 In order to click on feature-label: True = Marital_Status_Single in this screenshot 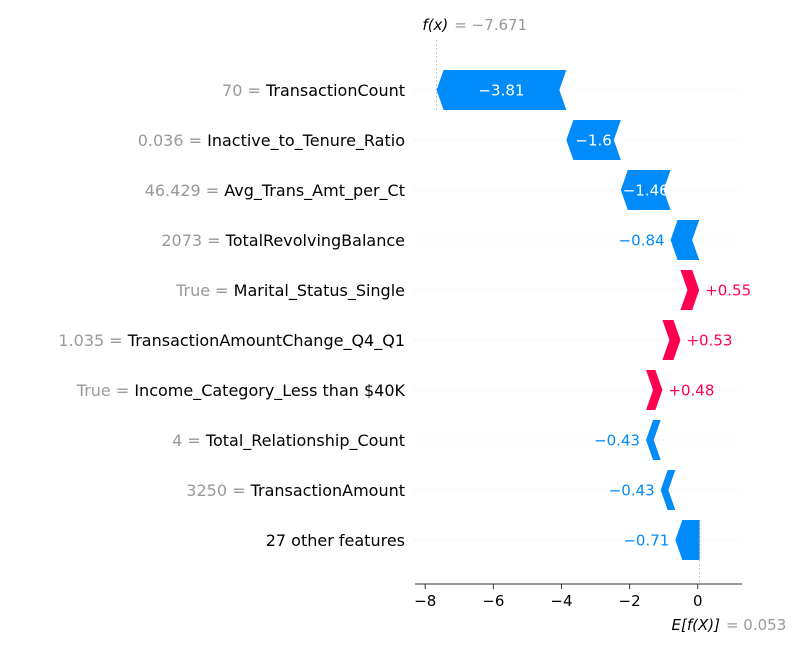, I will do `click(290, 291)`.